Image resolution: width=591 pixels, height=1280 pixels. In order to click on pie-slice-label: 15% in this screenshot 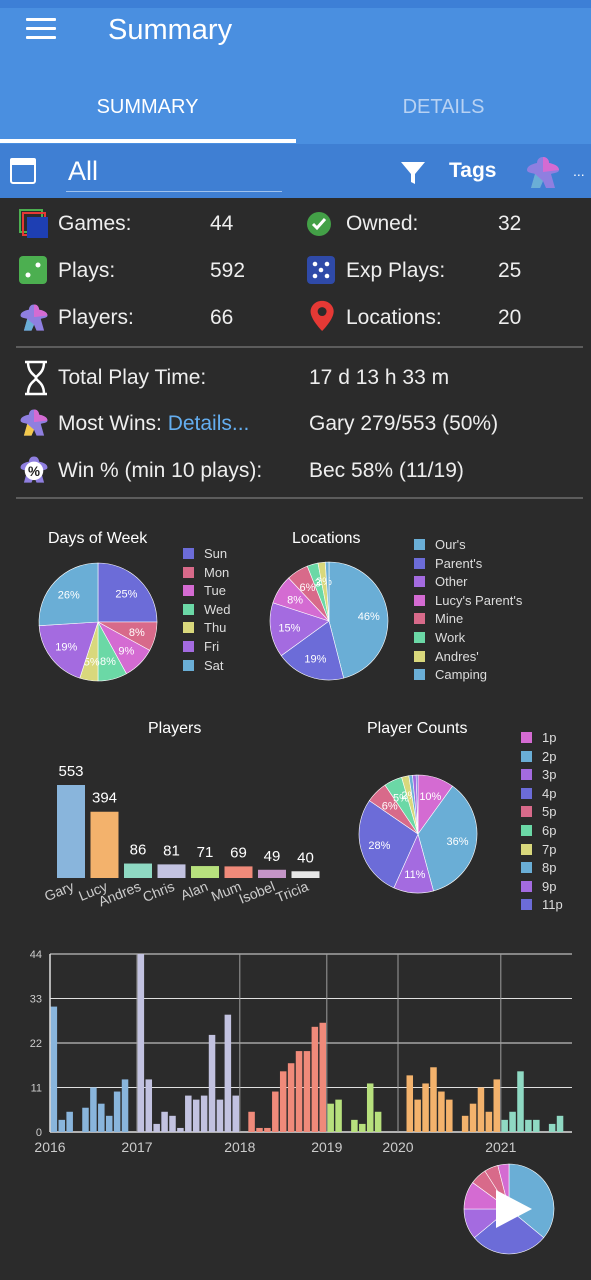, I will do `click(289, 628)`.